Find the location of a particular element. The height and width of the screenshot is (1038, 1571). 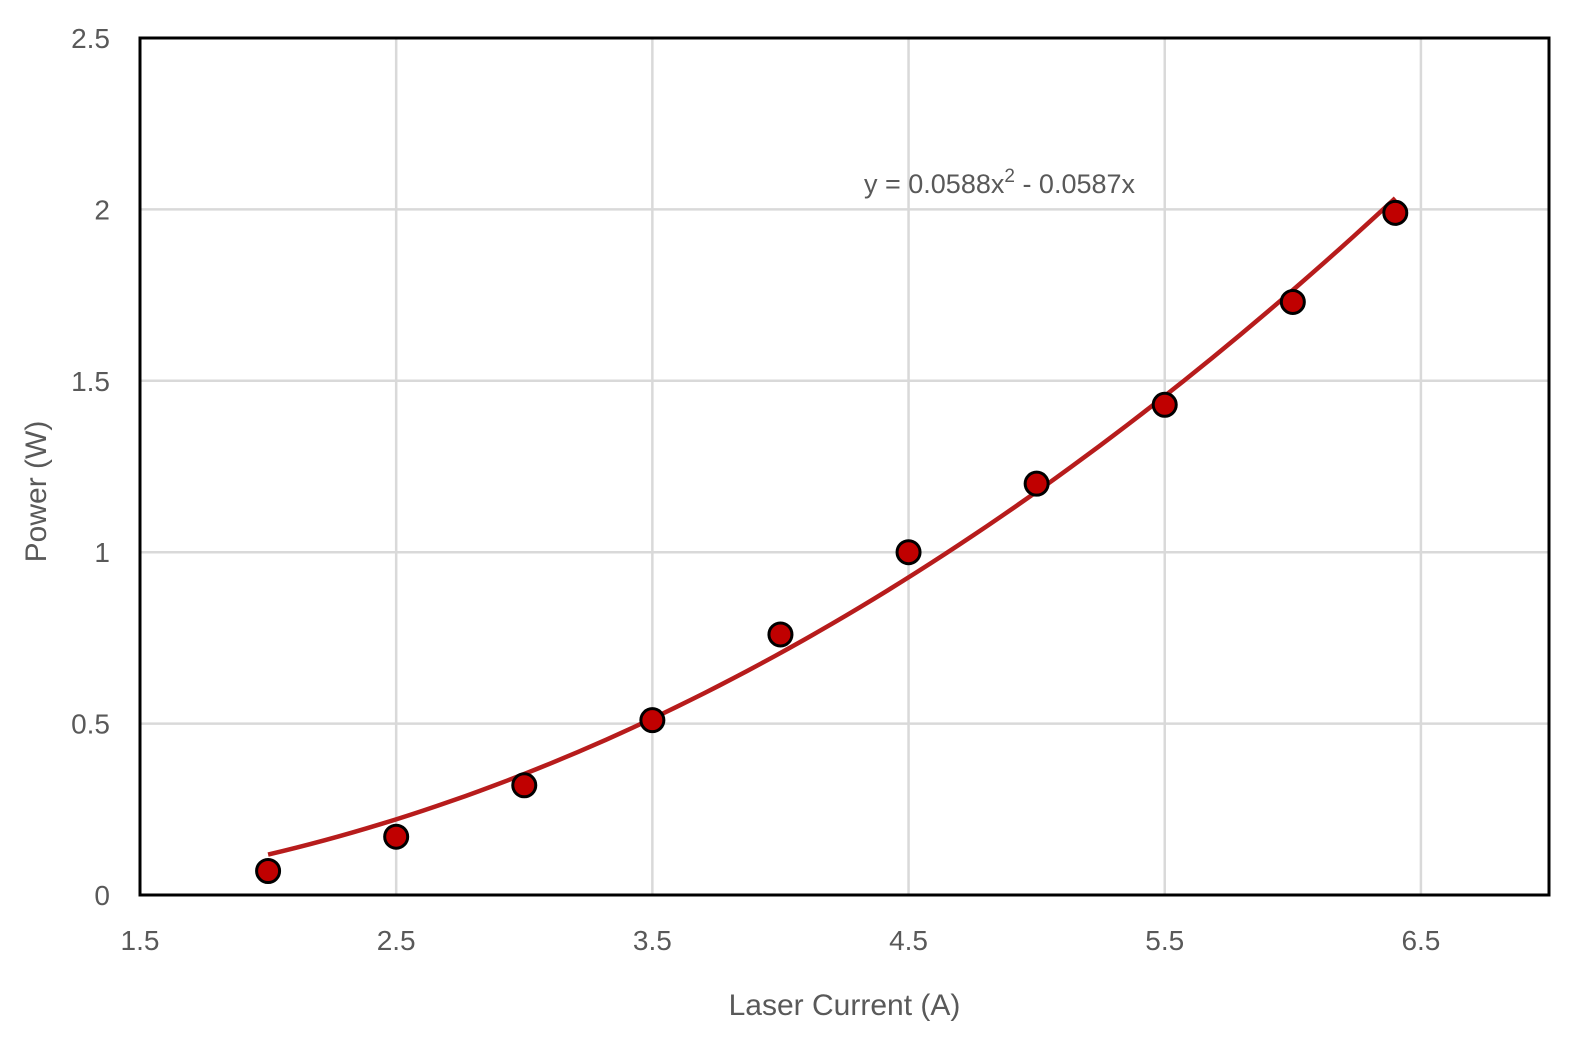

equation-prefix: y = 0.0588x is located at coordinates (934, 184).